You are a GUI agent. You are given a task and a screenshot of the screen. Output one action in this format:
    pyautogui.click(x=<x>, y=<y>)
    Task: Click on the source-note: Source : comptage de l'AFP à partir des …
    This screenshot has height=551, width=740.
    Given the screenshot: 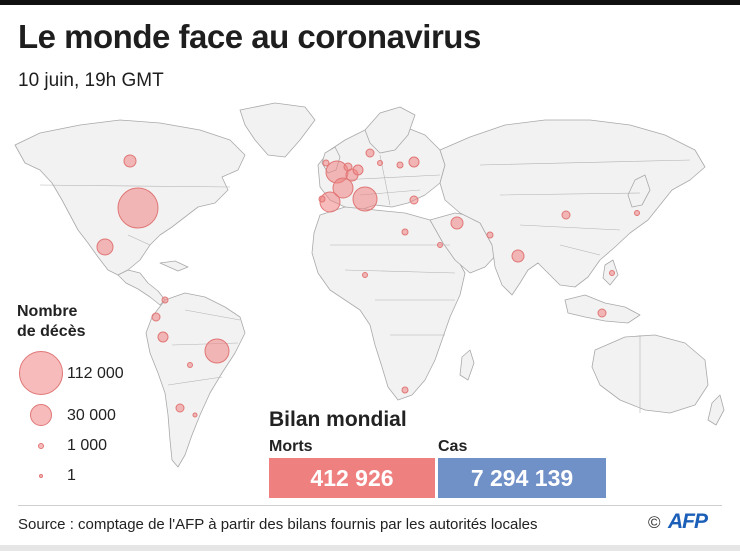 What is the action you would take?
    pyautogui.click(x=278, y=524)
    